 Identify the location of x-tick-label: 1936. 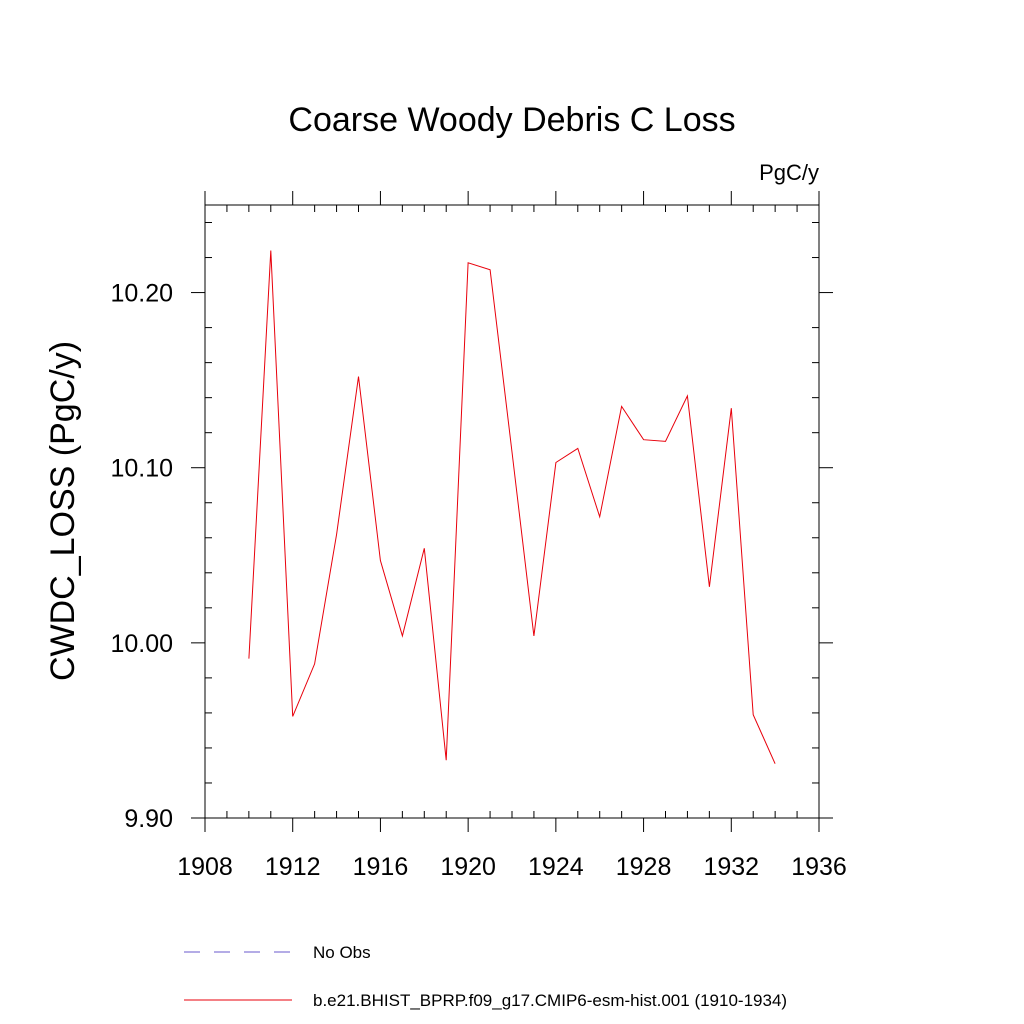
(819, 867).